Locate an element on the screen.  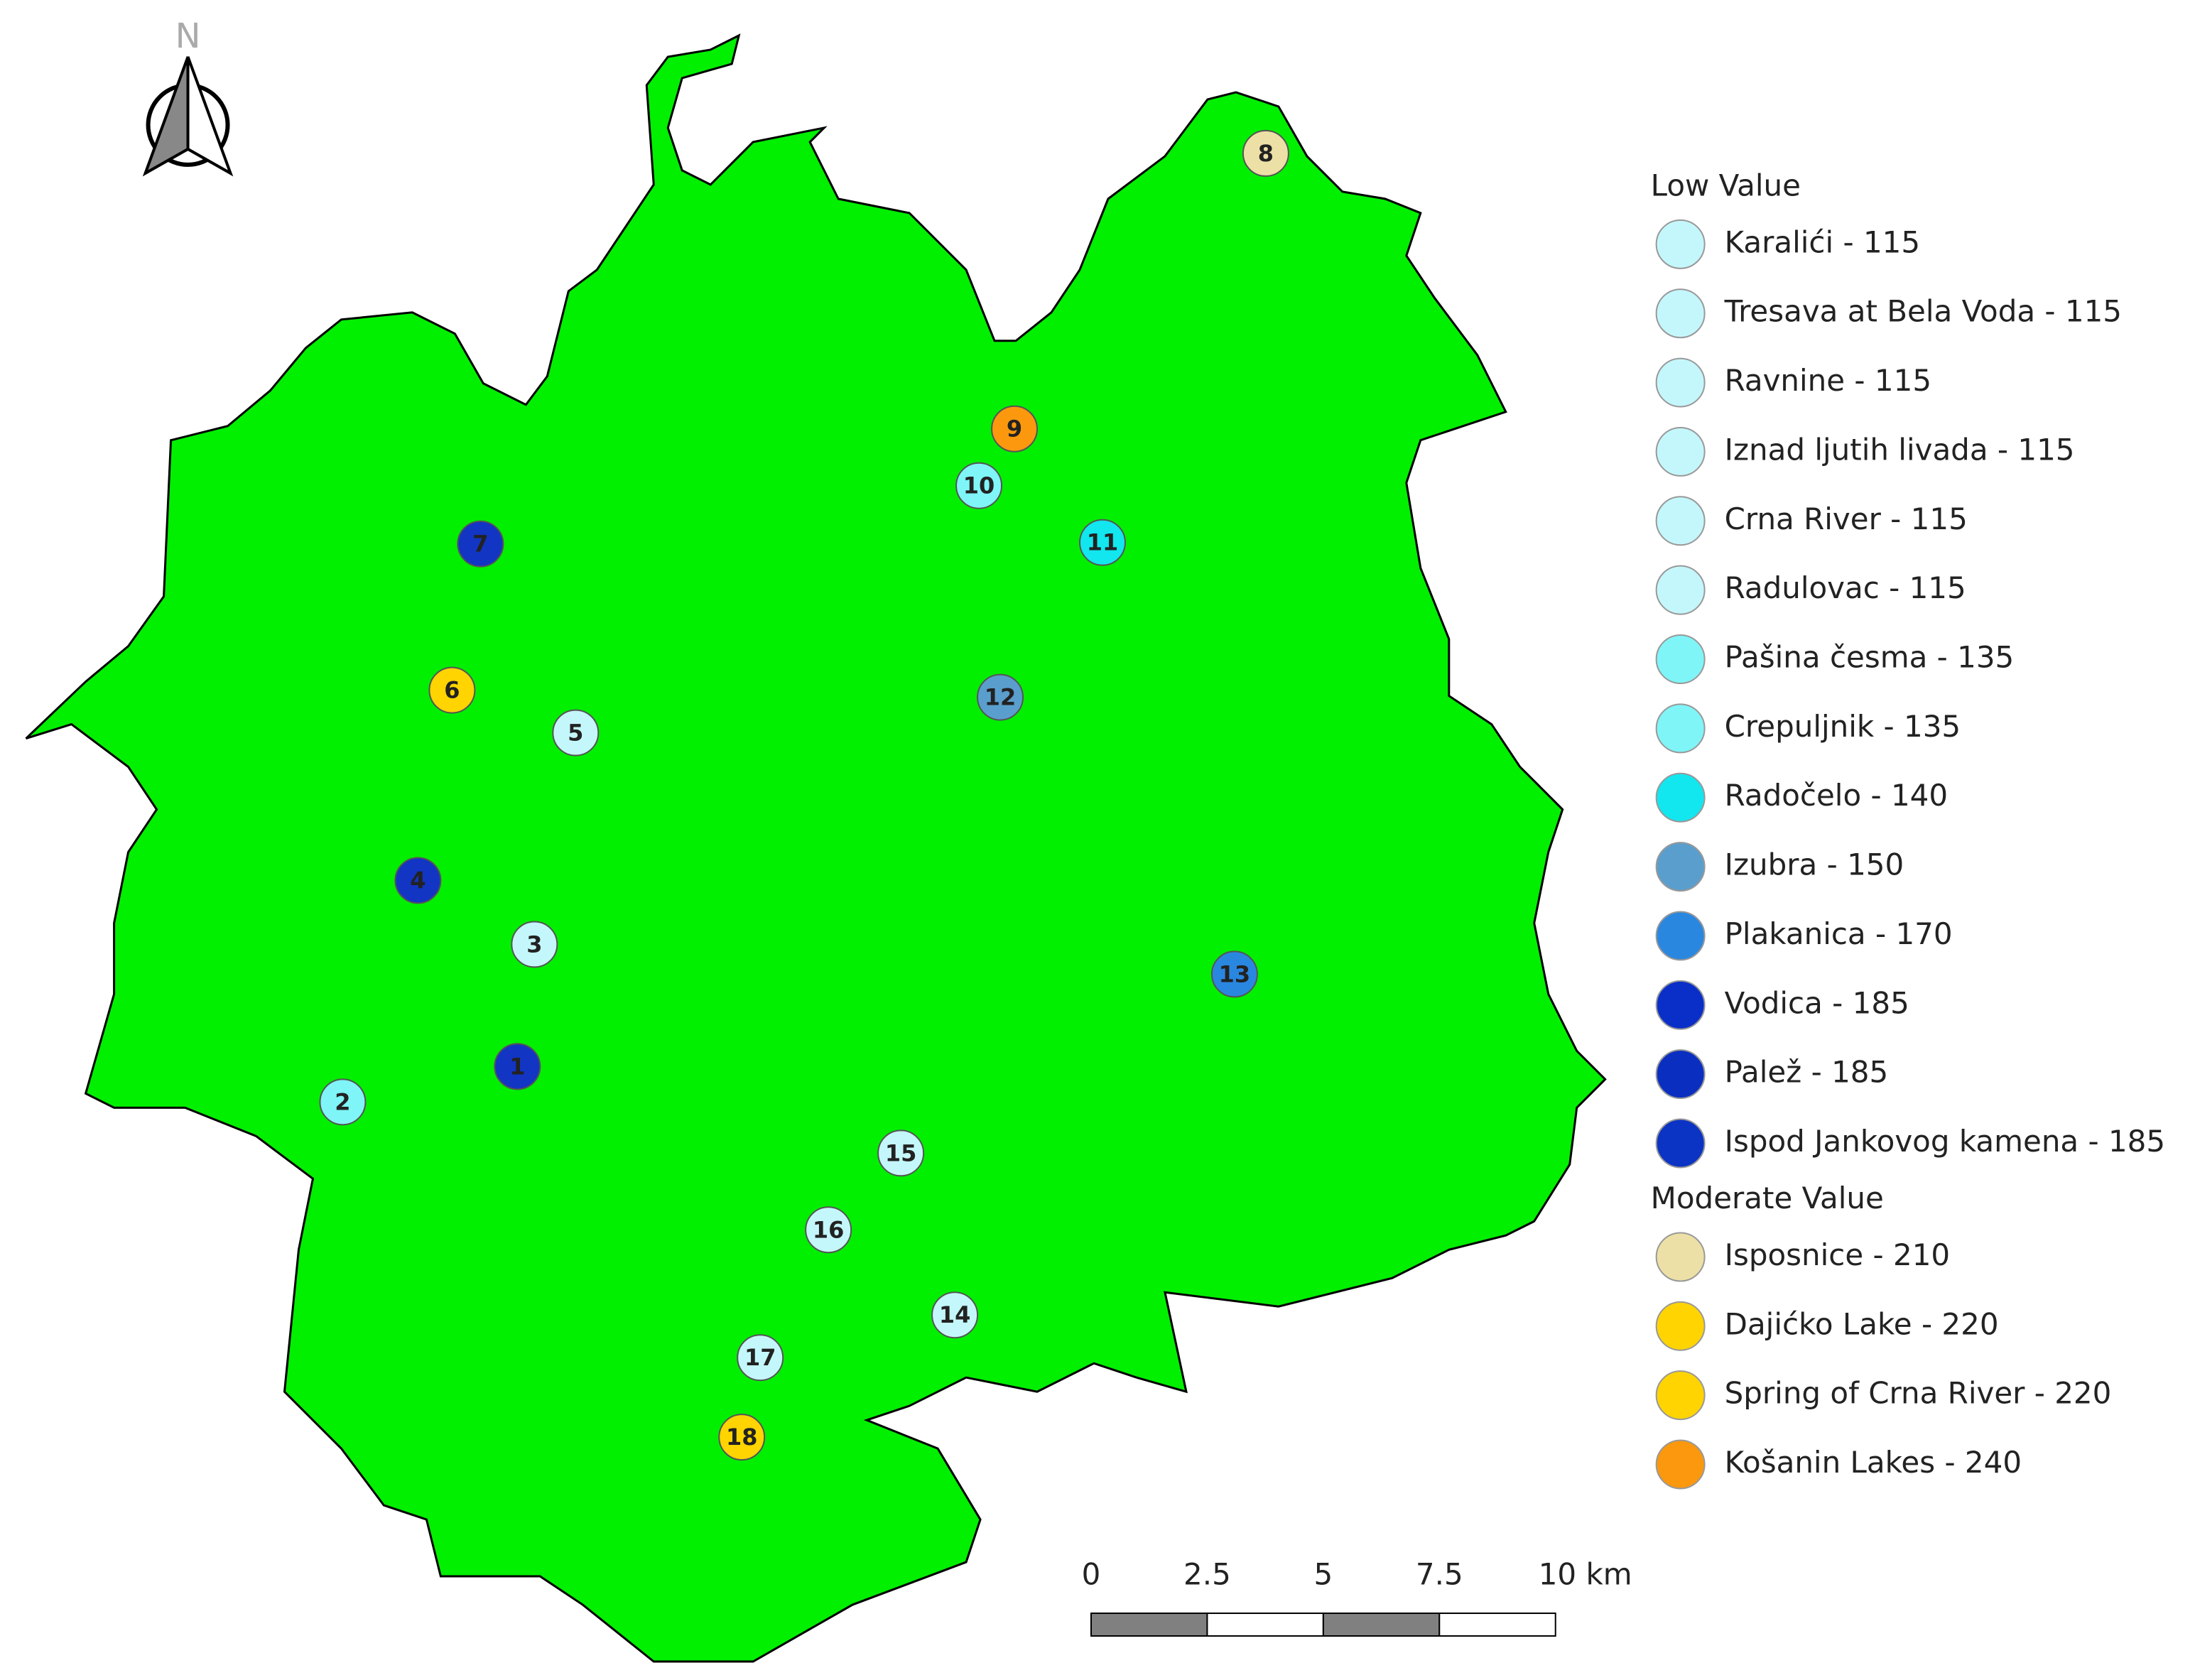
site-label: 14 is located at coordinates (955, 1315).